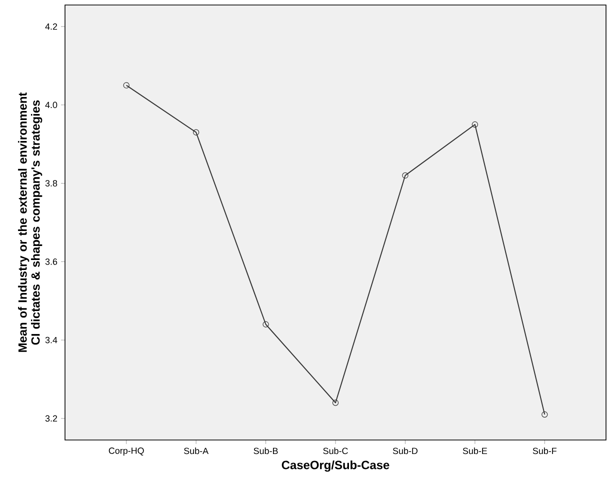  Describe the element at coordinates (336, 466) in the screenshot. I see `x-axis-title: CaseOrg/Sub-Case` at that location.